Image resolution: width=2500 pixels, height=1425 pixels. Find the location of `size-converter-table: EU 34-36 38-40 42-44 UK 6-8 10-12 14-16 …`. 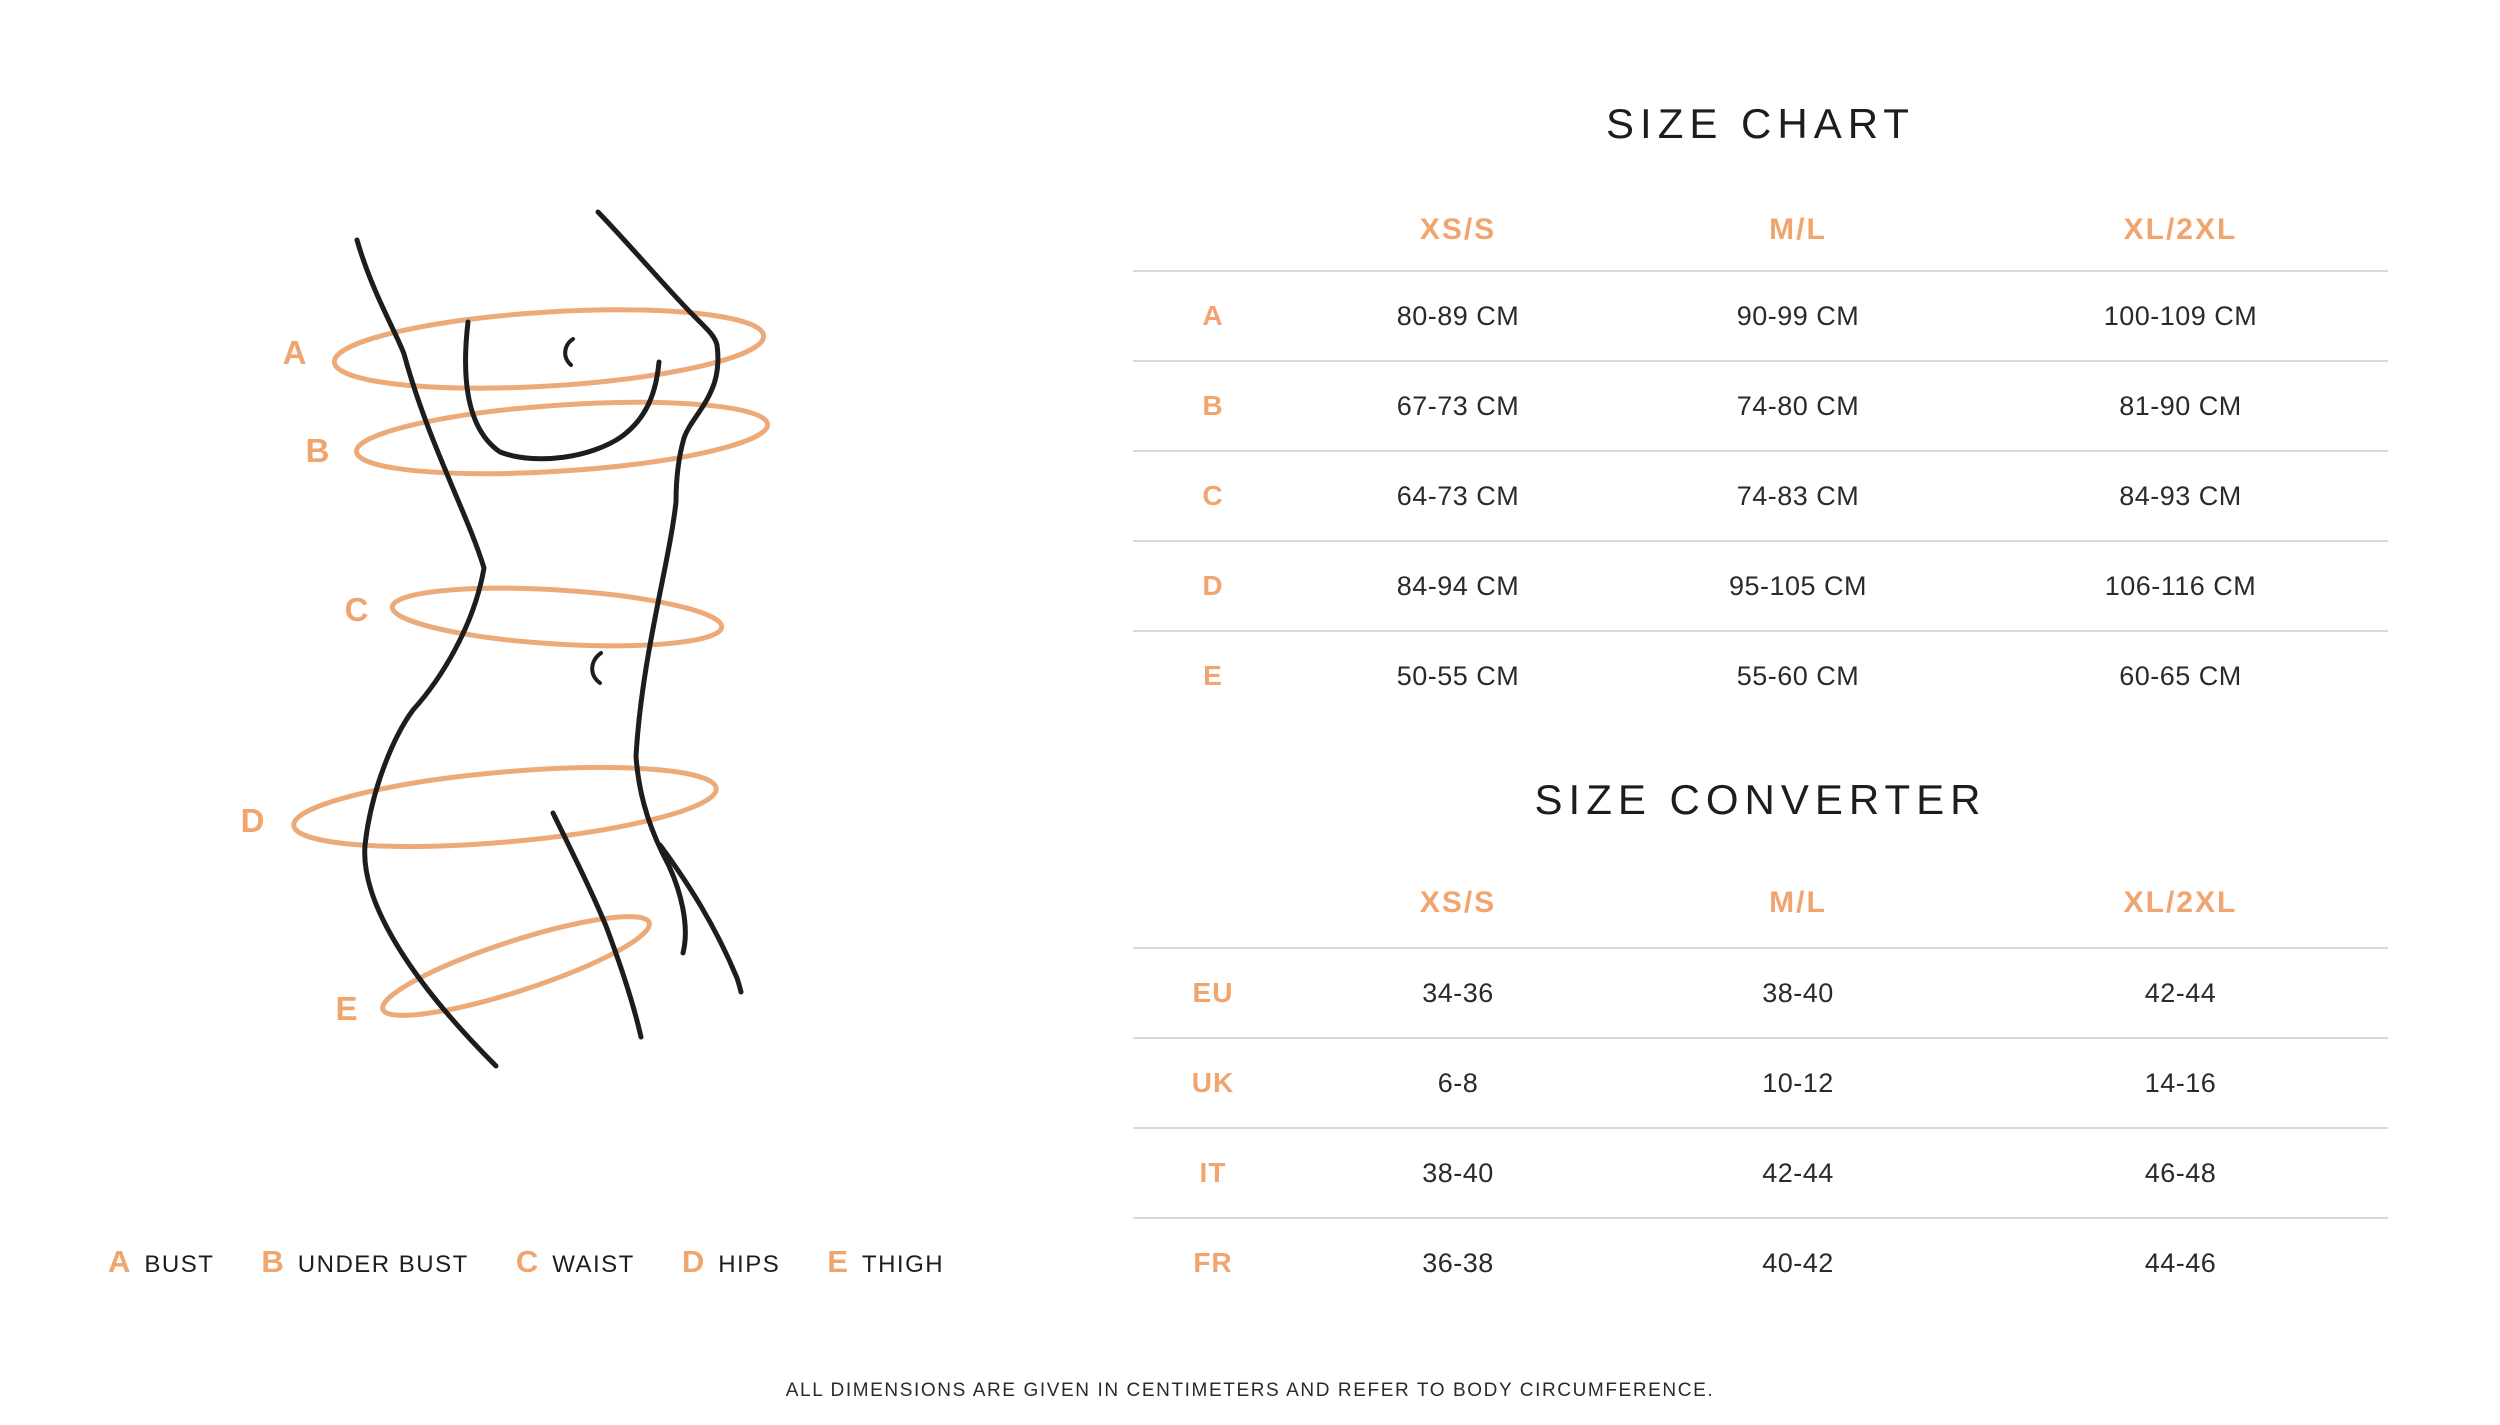

size-converter-table: EU 34-36 38-40 42-44 UK 6-8 10-12 14-16 … is located at coordinates (1760, 1127).